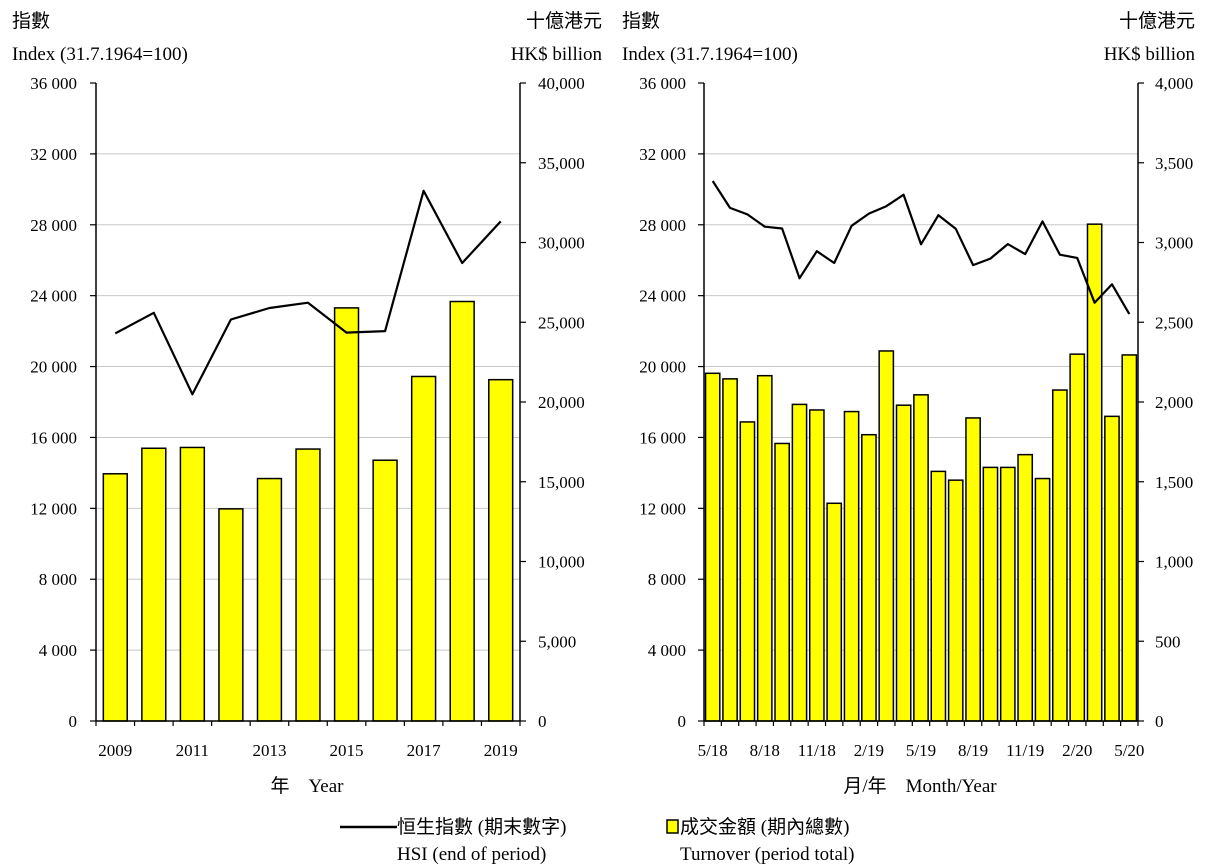  Describe the element at coordinates (424, 750) in the screenshot. I see `x-tick-label: 2017` at that location.